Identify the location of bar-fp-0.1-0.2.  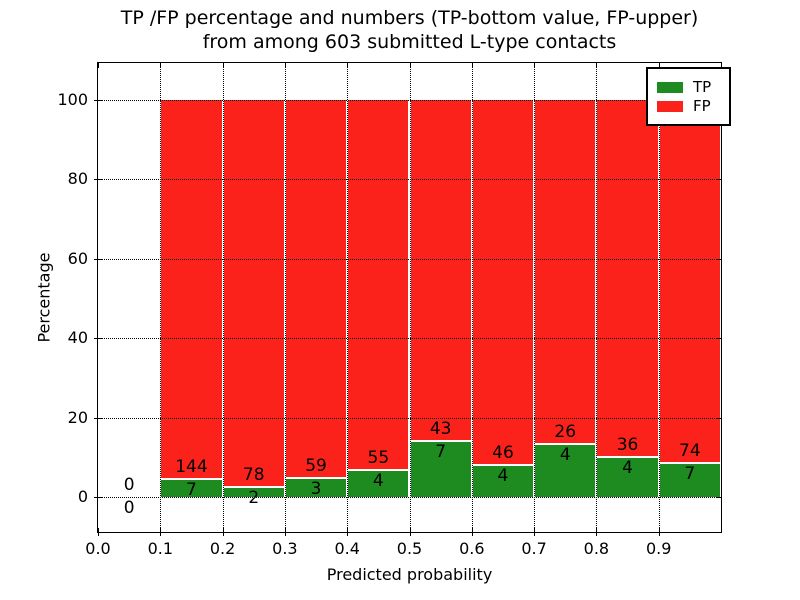
(191, 289).